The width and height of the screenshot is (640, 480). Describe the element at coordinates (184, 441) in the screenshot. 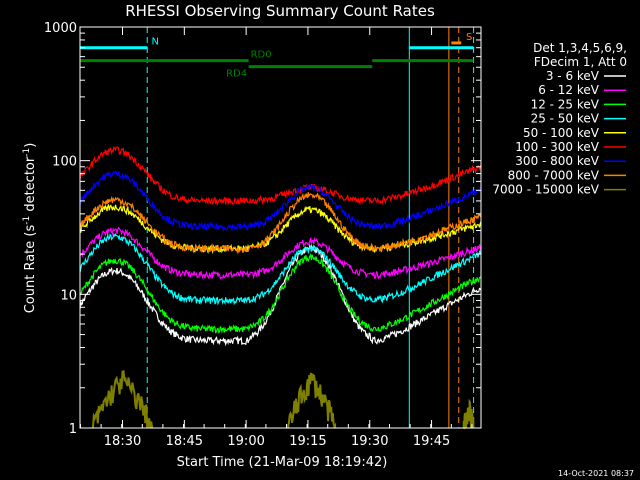

I see `x-tick-label: 18:45` at that location.